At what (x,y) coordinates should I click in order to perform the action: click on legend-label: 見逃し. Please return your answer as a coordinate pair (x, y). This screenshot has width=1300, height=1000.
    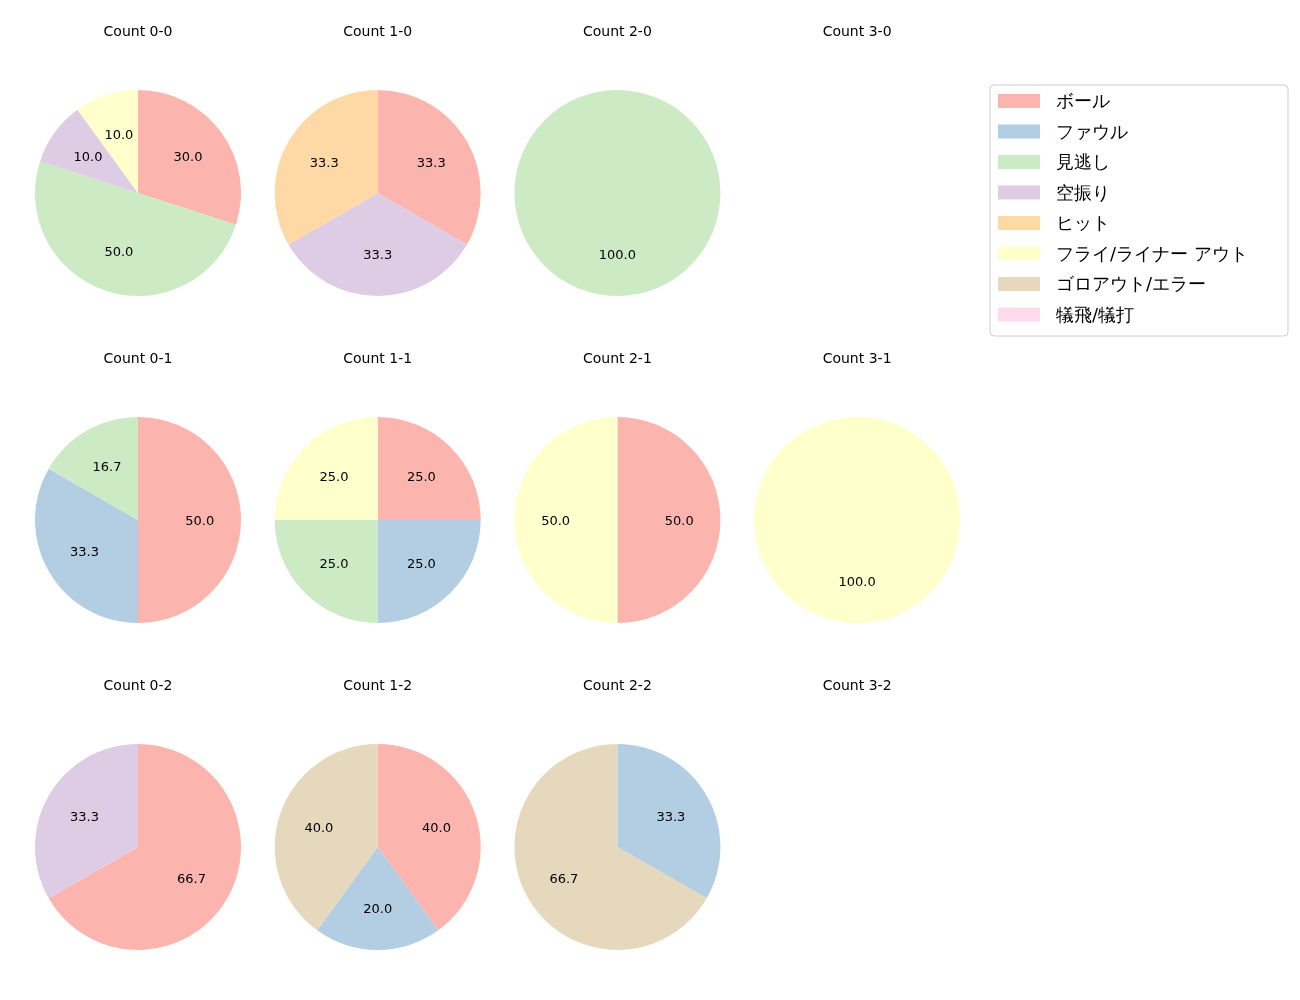
    Looking at the image, I should click on (1083, 162).